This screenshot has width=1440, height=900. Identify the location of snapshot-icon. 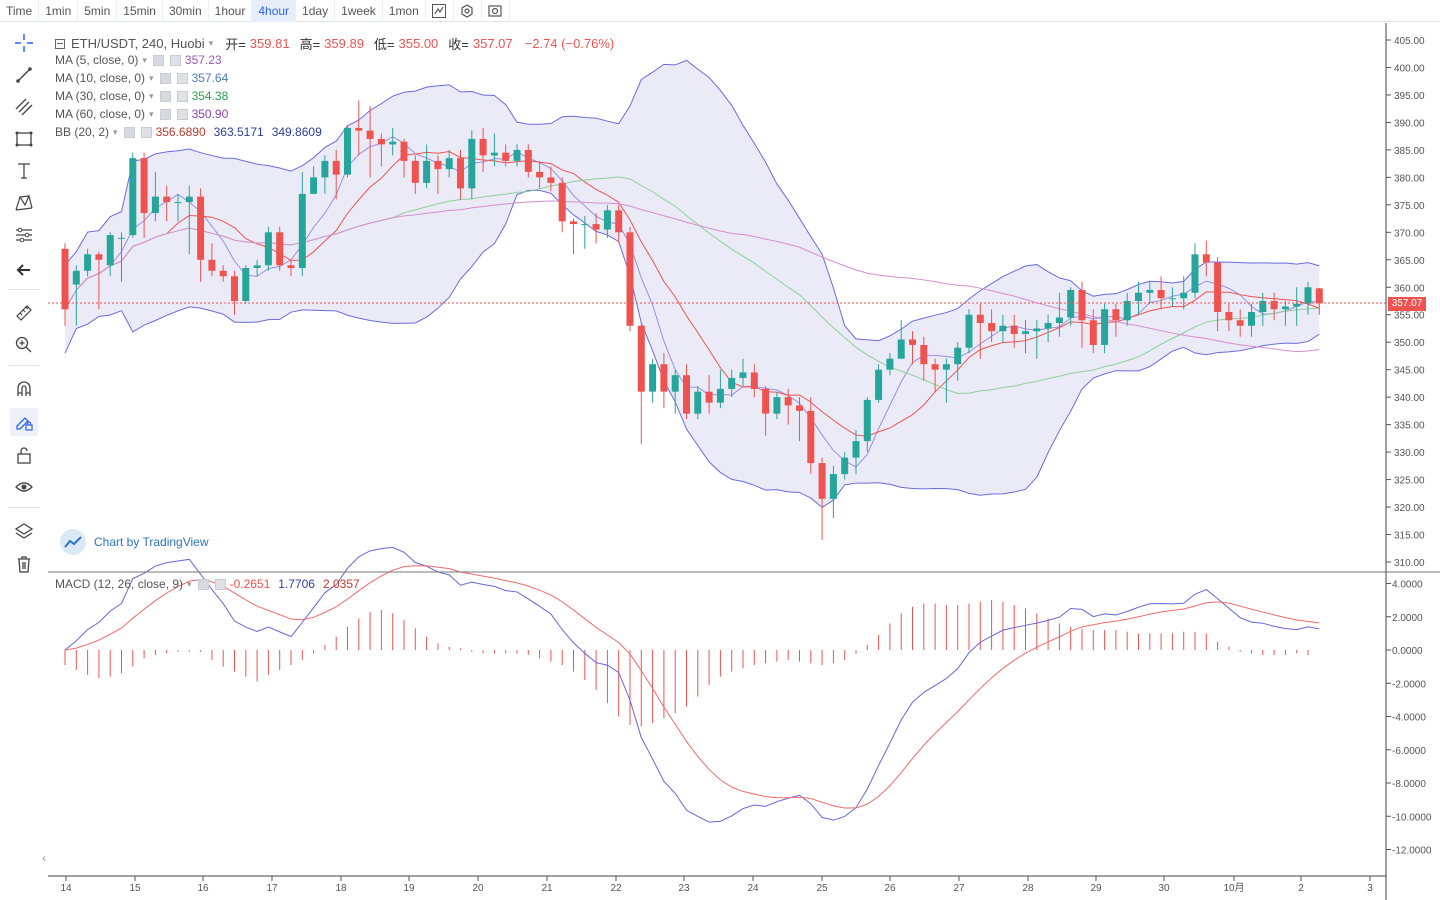
(496, 11).